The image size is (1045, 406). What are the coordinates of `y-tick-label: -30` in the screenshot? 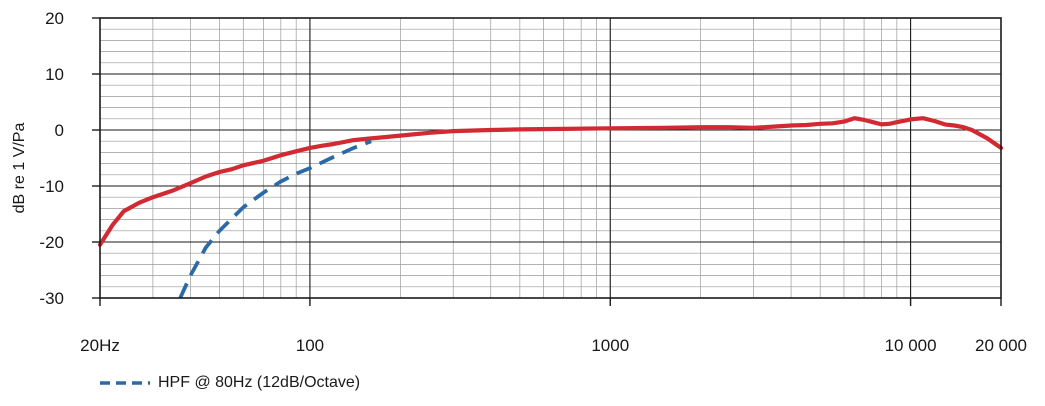 It's located at (51, 298).